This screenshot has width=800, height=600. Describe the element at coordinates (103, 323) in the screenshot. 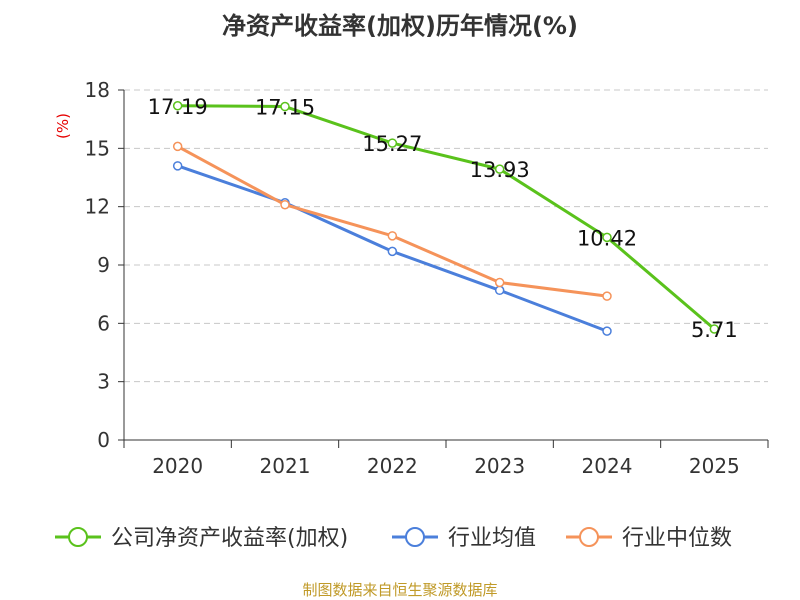

I see `y-tick-label: 6` at that location.